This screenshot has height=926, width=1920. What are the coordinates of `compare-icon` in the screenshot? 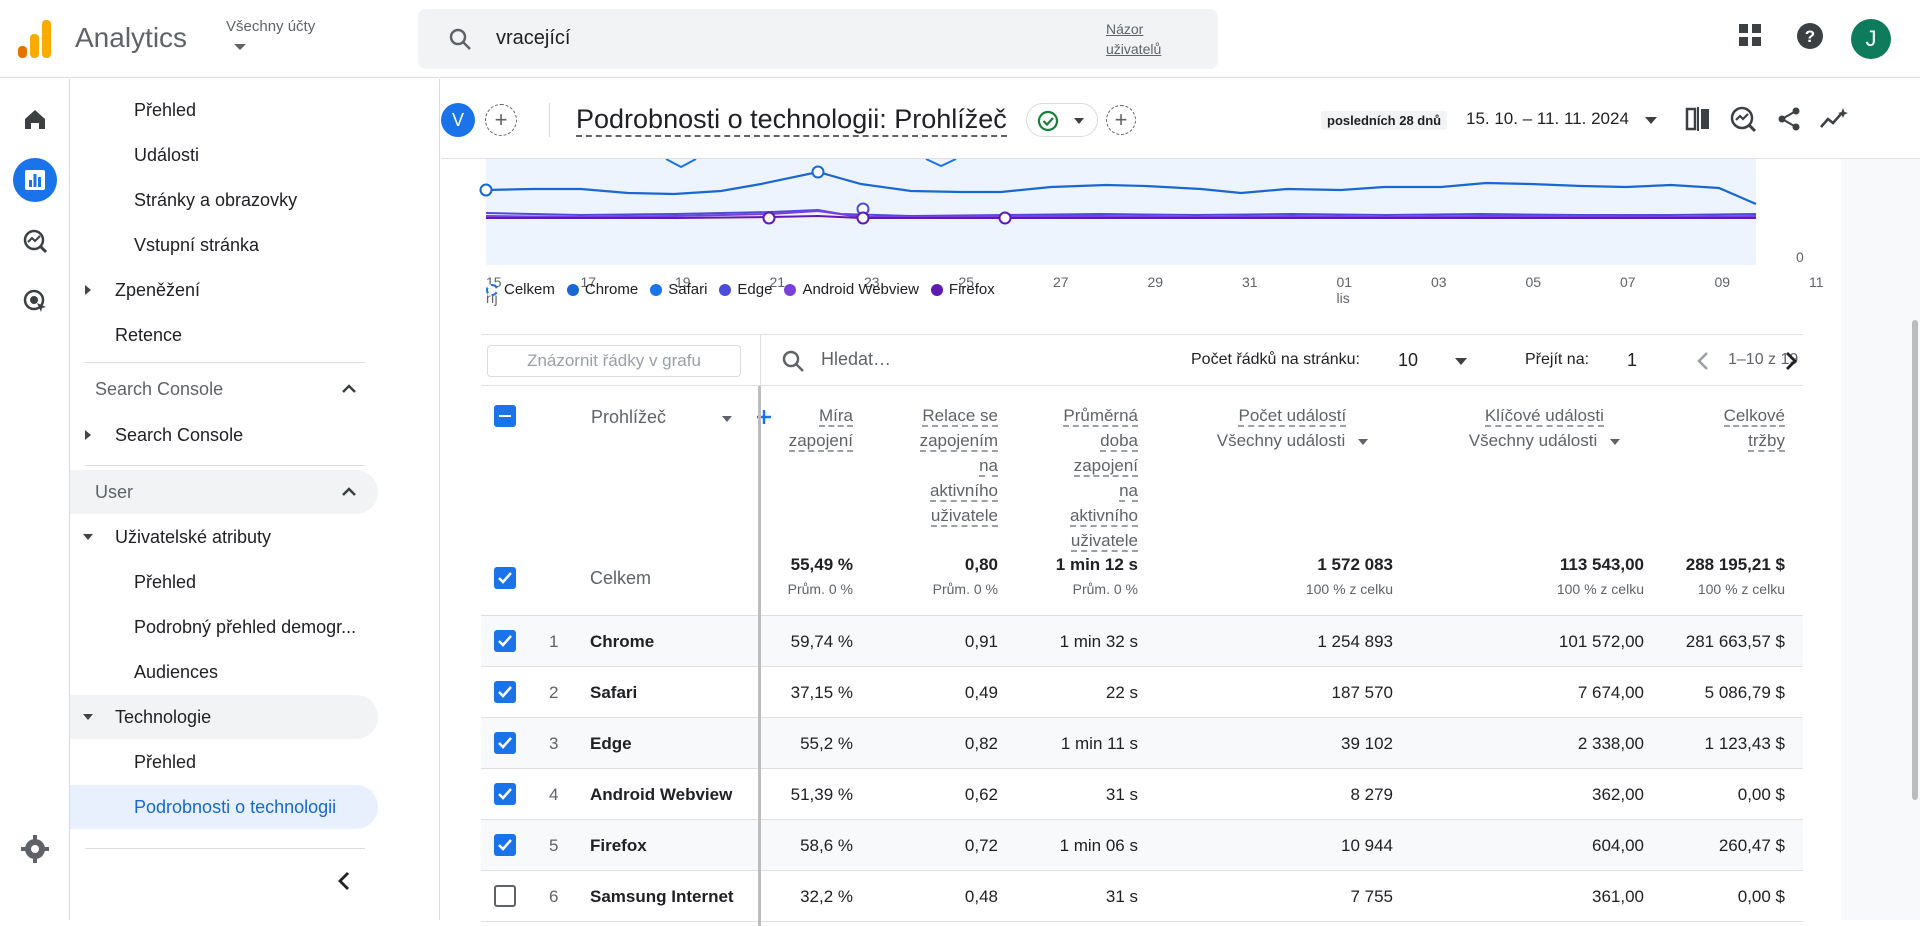 It's located at (1698, 119).